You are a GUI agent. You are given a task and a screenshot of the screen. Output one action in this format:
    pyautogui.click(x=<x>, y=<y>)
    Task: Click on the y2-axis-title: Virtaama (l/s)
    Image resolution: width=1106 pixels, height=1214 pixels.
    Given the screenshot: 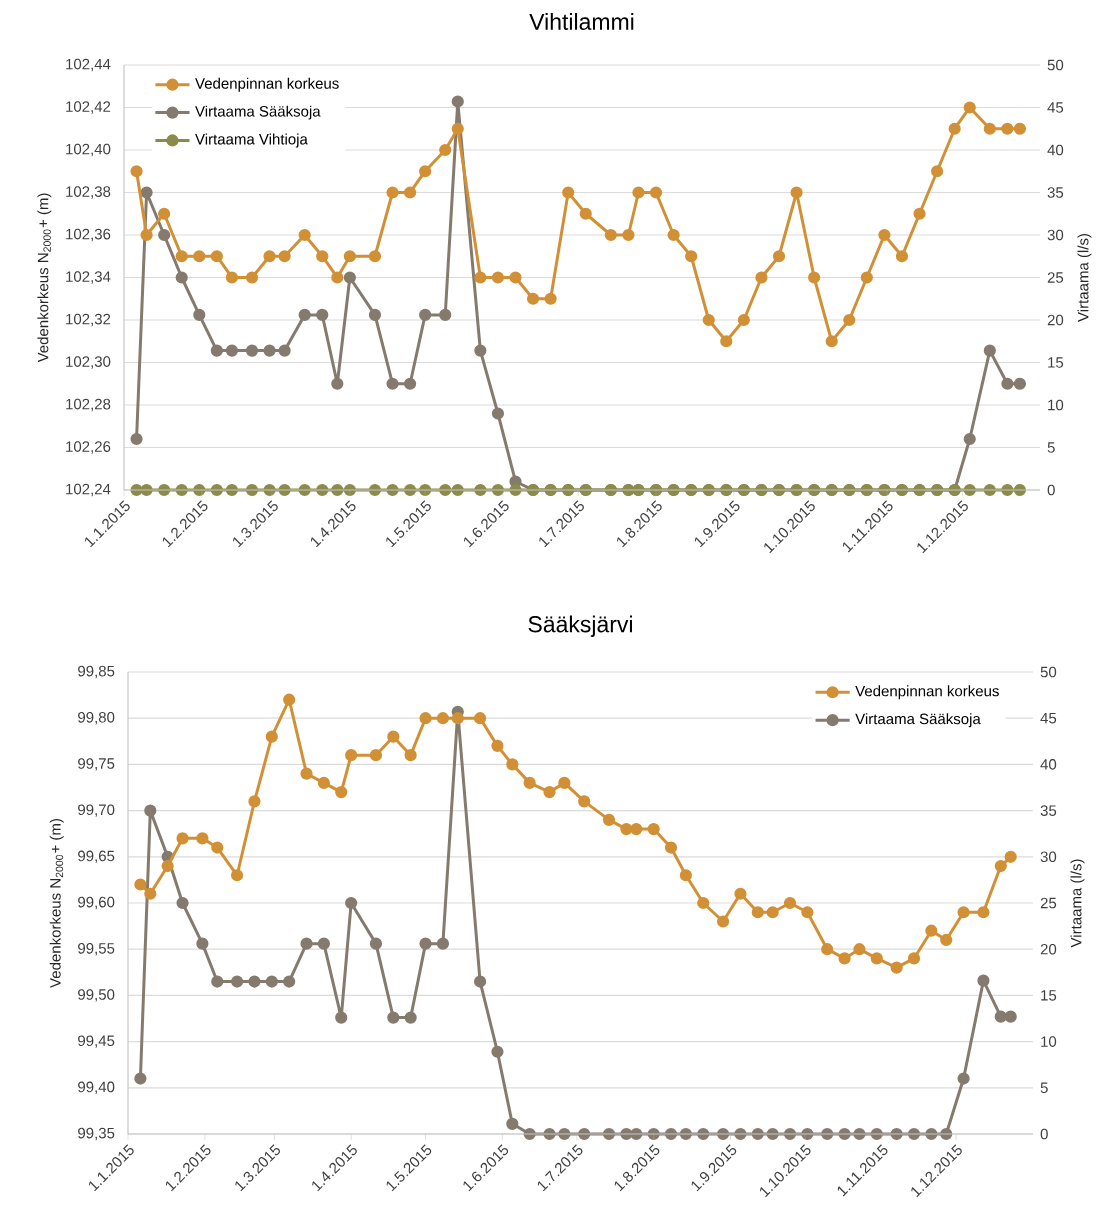 What is the action you would take?
    pyautogui.click(x=1077, y=903)
    